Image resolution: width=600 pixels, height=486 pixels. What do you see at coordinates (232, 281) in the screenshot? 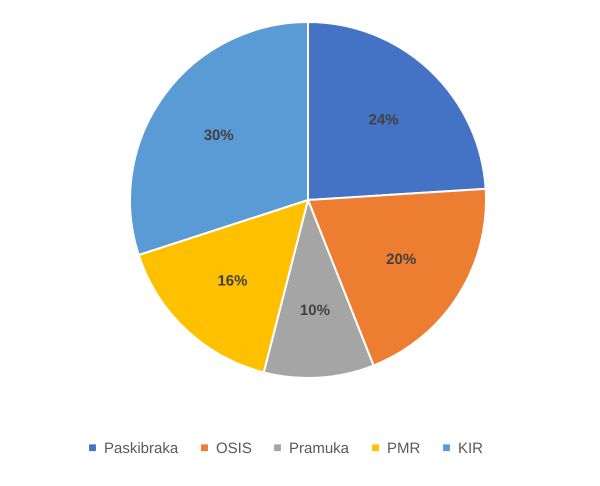
I see `data-label: 16%` at bounding box center [232, 281].